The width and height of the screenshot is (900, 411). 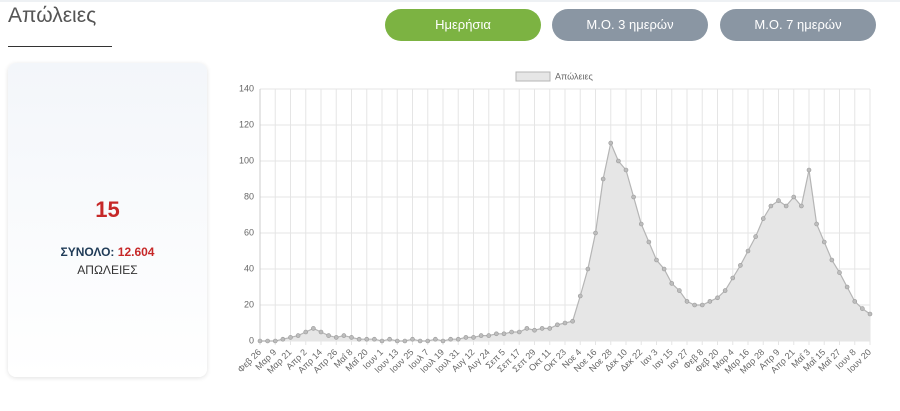 What do you see at coordinates (136, 252) in the screenshot?
I see `total-value: 12.604` at bounding box center [136, 252].